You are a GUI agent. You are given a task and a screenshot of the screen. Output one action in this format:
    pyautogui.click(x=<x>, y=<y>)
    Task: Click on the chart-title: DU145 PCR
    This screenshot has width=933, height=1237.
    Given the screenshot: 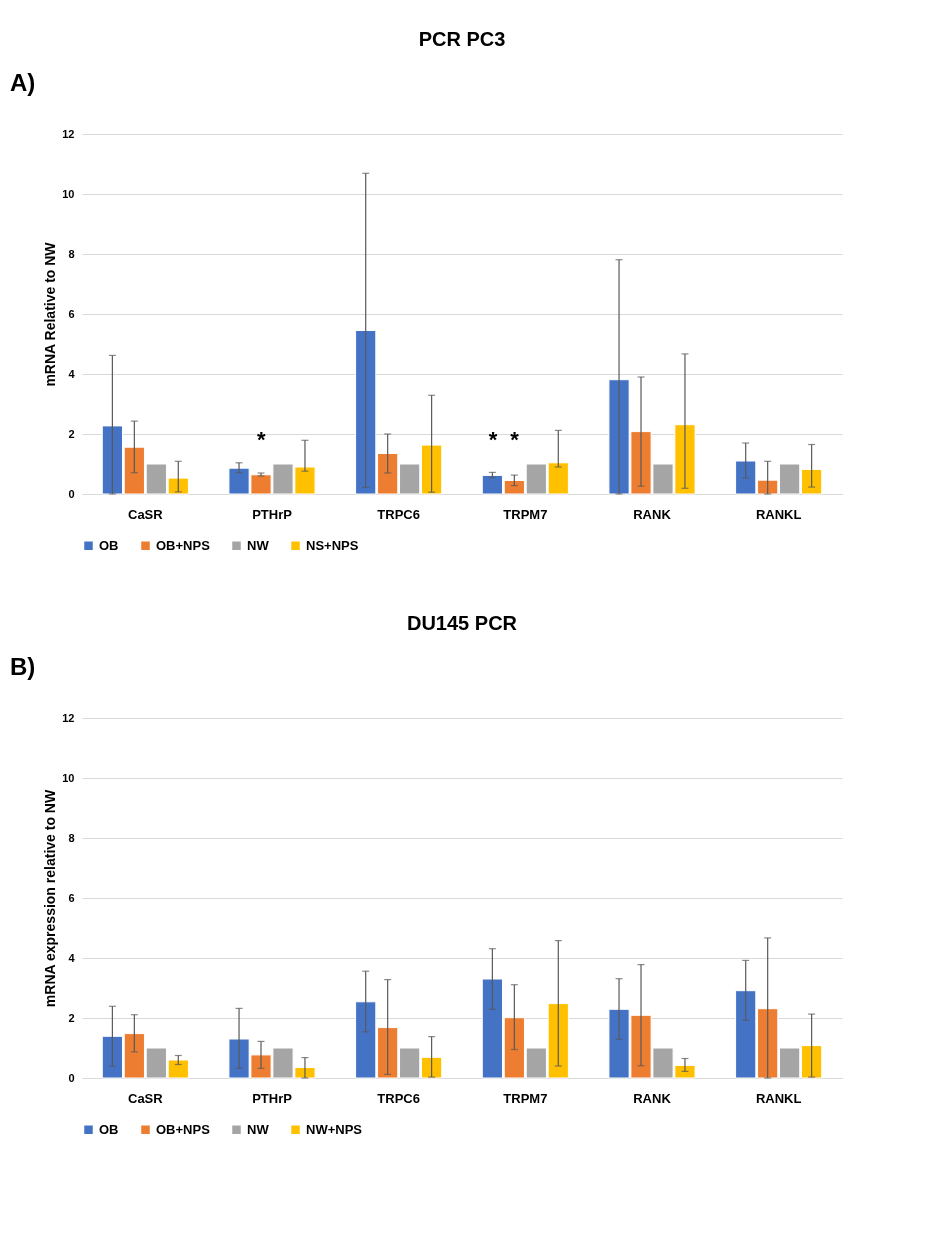 What is the action you would take?
    pyautogui.click(x=462, y=623)
    